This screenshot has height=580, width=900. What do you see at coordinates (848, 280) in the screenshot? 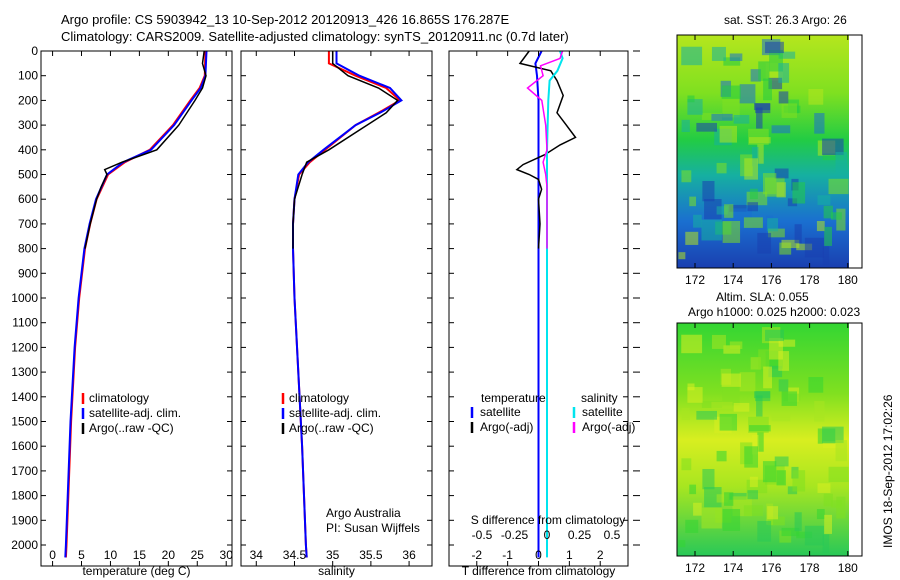
I see `lon-tick-label: 180` at bounding box center [848, 280].